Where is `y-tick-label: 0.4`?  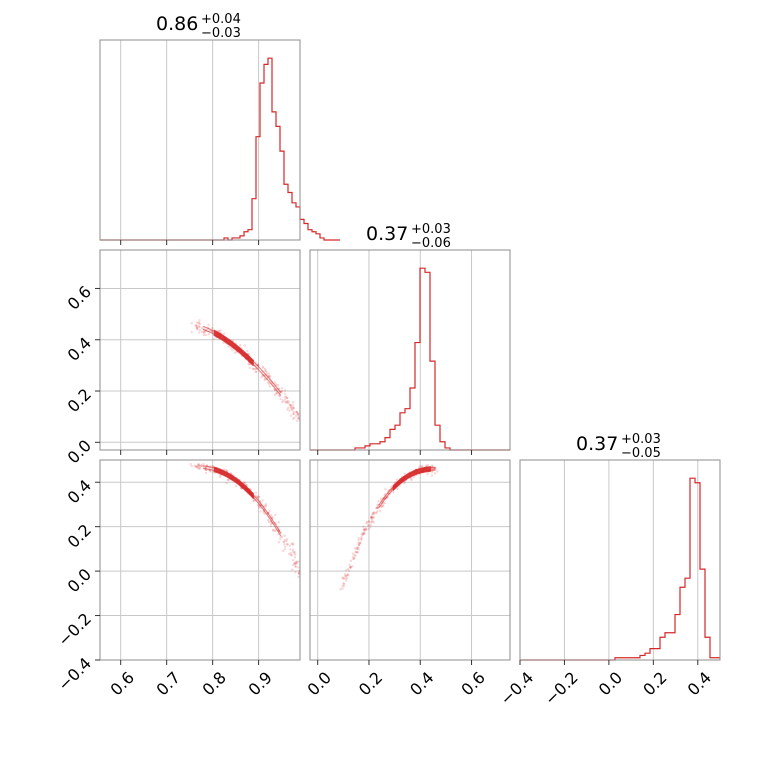
y-tick-label: 0.4 is located at coordinates (79, 491).